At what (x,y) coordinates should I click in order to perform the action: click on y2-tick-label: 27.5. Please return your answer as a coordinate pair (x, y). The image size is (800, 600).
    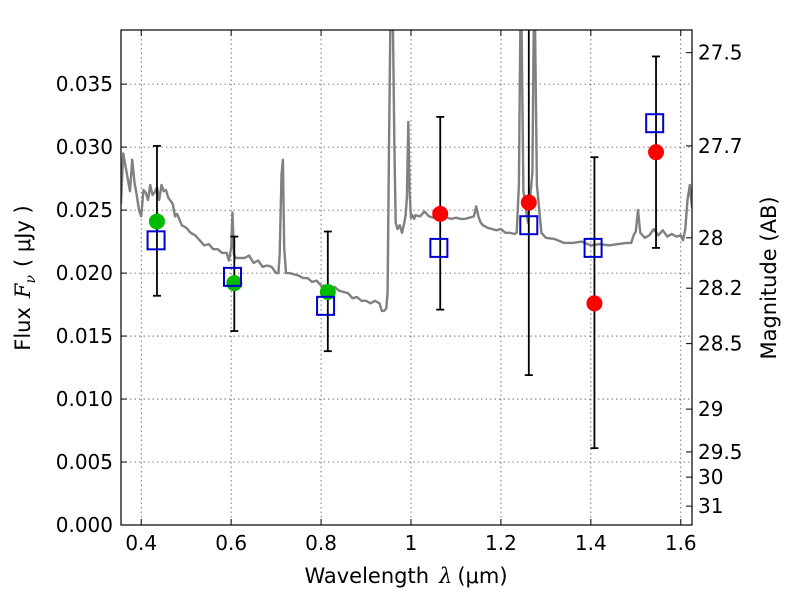
    Looking at the image, I should click on (720, 53).